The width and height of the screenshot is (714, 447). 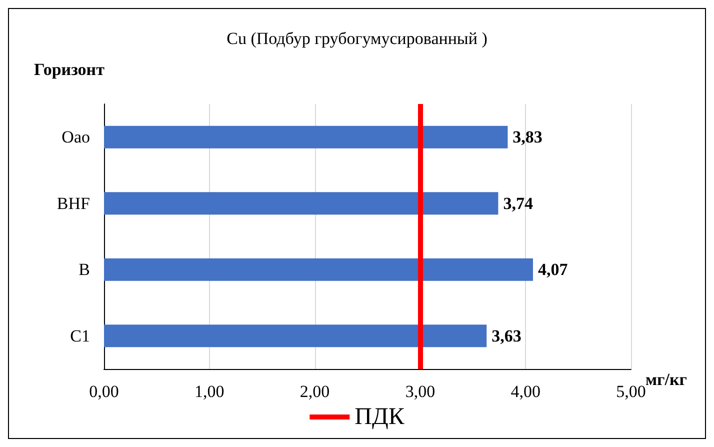 I want to click on data-label: 3,63, so click(x=507, y=336).